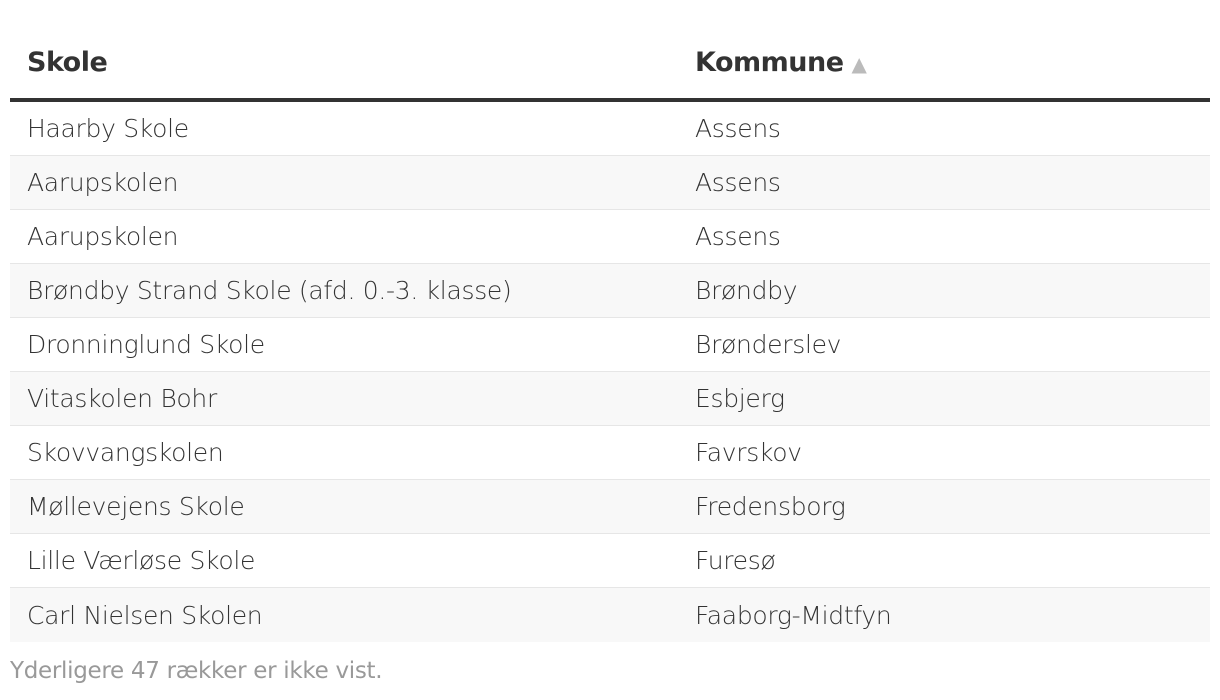 Image resolution: width=1220 pixels, height=700 pixels. What do you see at coordinates (146, 344) in the screenshot?
I see `cell-skole: Dronninglund Skole` at bounding box center [146, 344].